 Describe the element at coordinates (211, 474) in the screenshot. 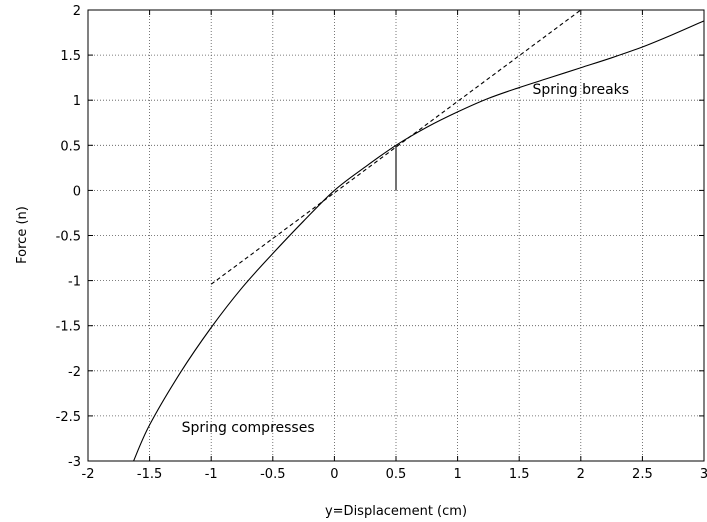

I see `x-tick-label: -1` at that location.